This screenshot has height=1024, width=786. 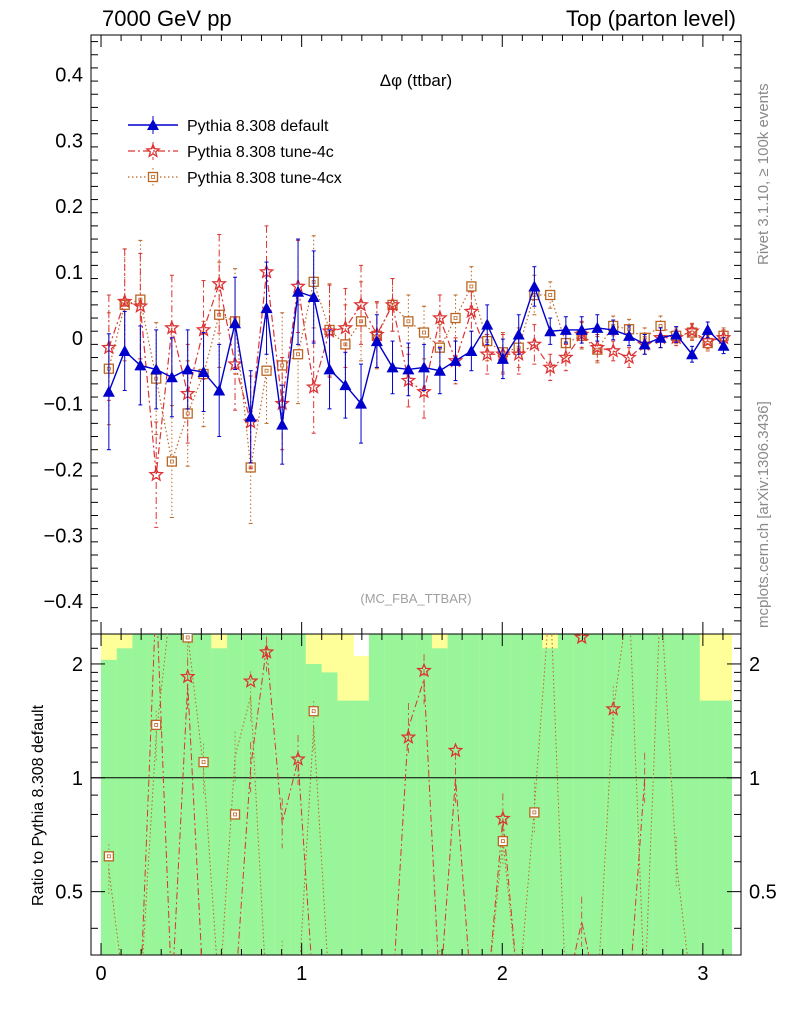 I want to click on analysis-watermark: (MC_FBA_TTBAR), so click(x=415, y=598).